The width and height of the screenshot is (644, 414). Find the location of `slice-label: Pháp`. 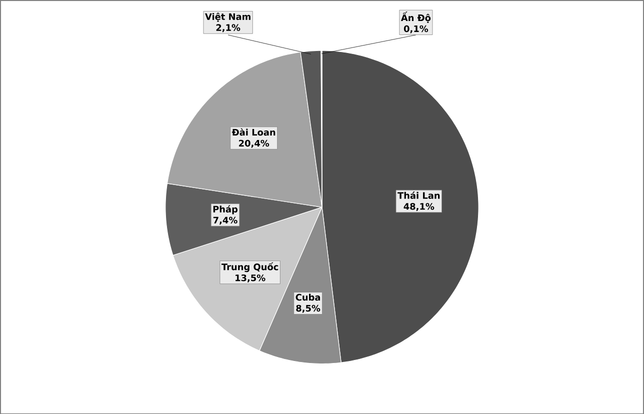

slice-label: Pháp is located at coordinates (225, 209).